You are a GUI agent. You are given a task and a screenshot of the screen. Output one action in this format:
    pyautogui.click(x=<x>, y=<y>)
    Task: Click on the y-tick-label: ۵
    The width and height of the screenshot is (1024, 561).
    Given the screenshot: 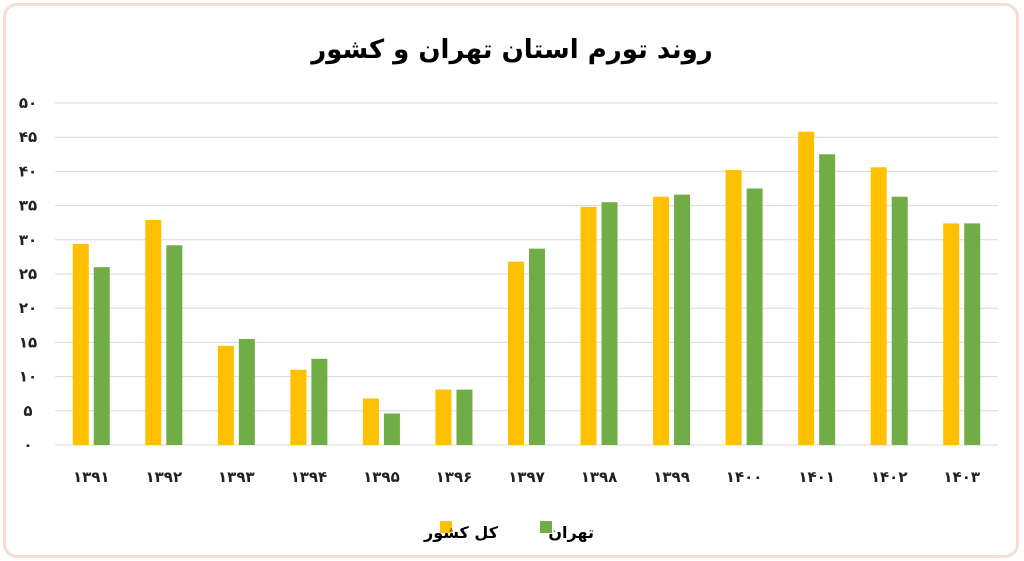 What is the action you would take?
    pyautogui.click(x=27, y=411)
    